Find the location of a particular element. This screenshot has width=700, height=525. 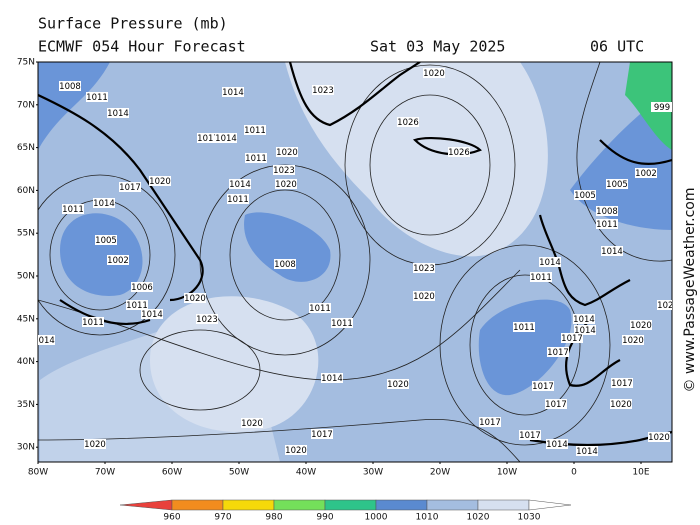

lon-label: 30W is located at coordinates (373, 473).